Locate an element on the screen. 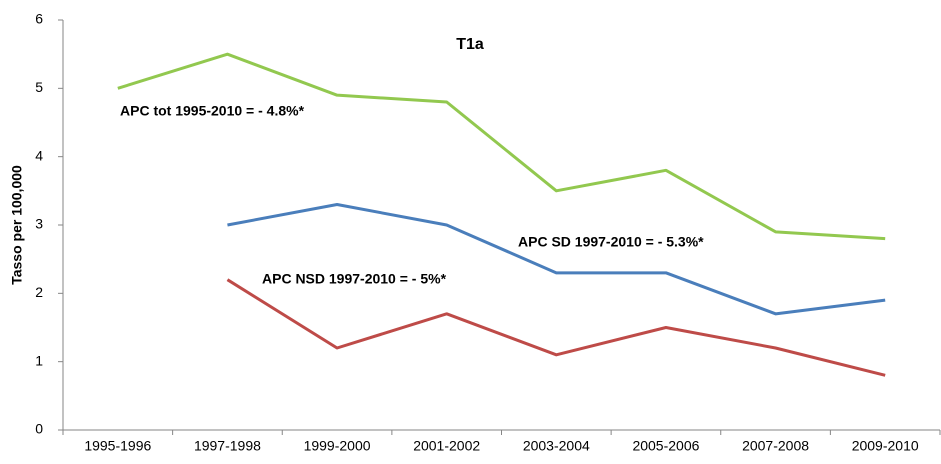  annotation: APC NSD 1997-2010 = - 5%* is located at coordinates (354, 279).